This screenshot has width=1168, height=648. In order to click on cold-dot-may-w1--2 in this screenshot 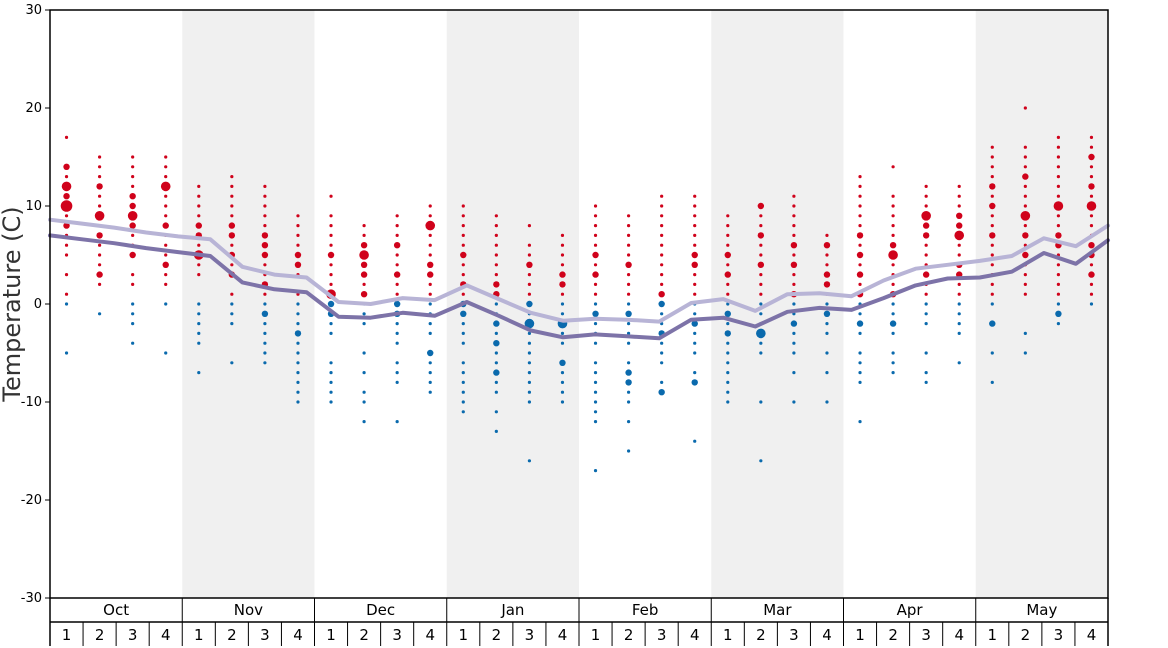, I will do `click(992, 323)`.